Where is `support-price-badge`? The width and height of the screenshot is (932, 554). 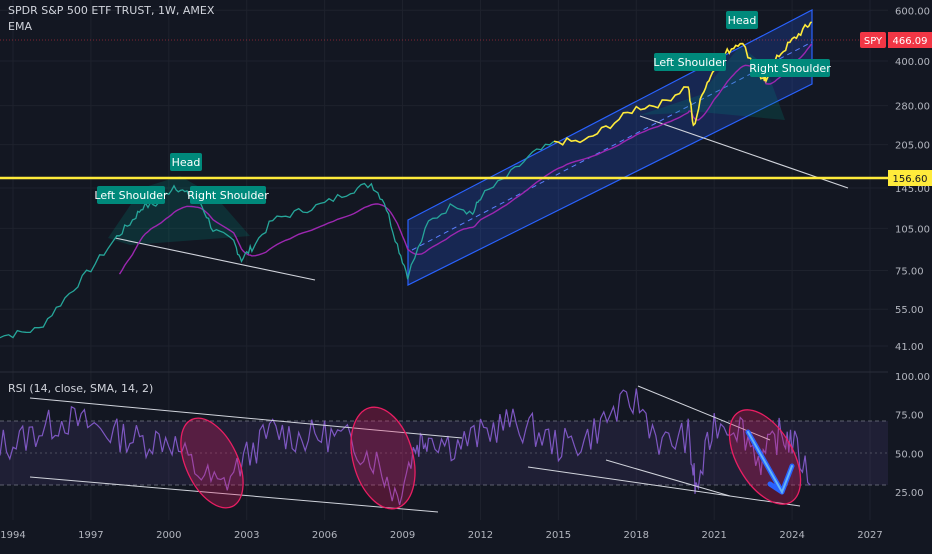
support-price-badge is located at coordinates (910, 178).